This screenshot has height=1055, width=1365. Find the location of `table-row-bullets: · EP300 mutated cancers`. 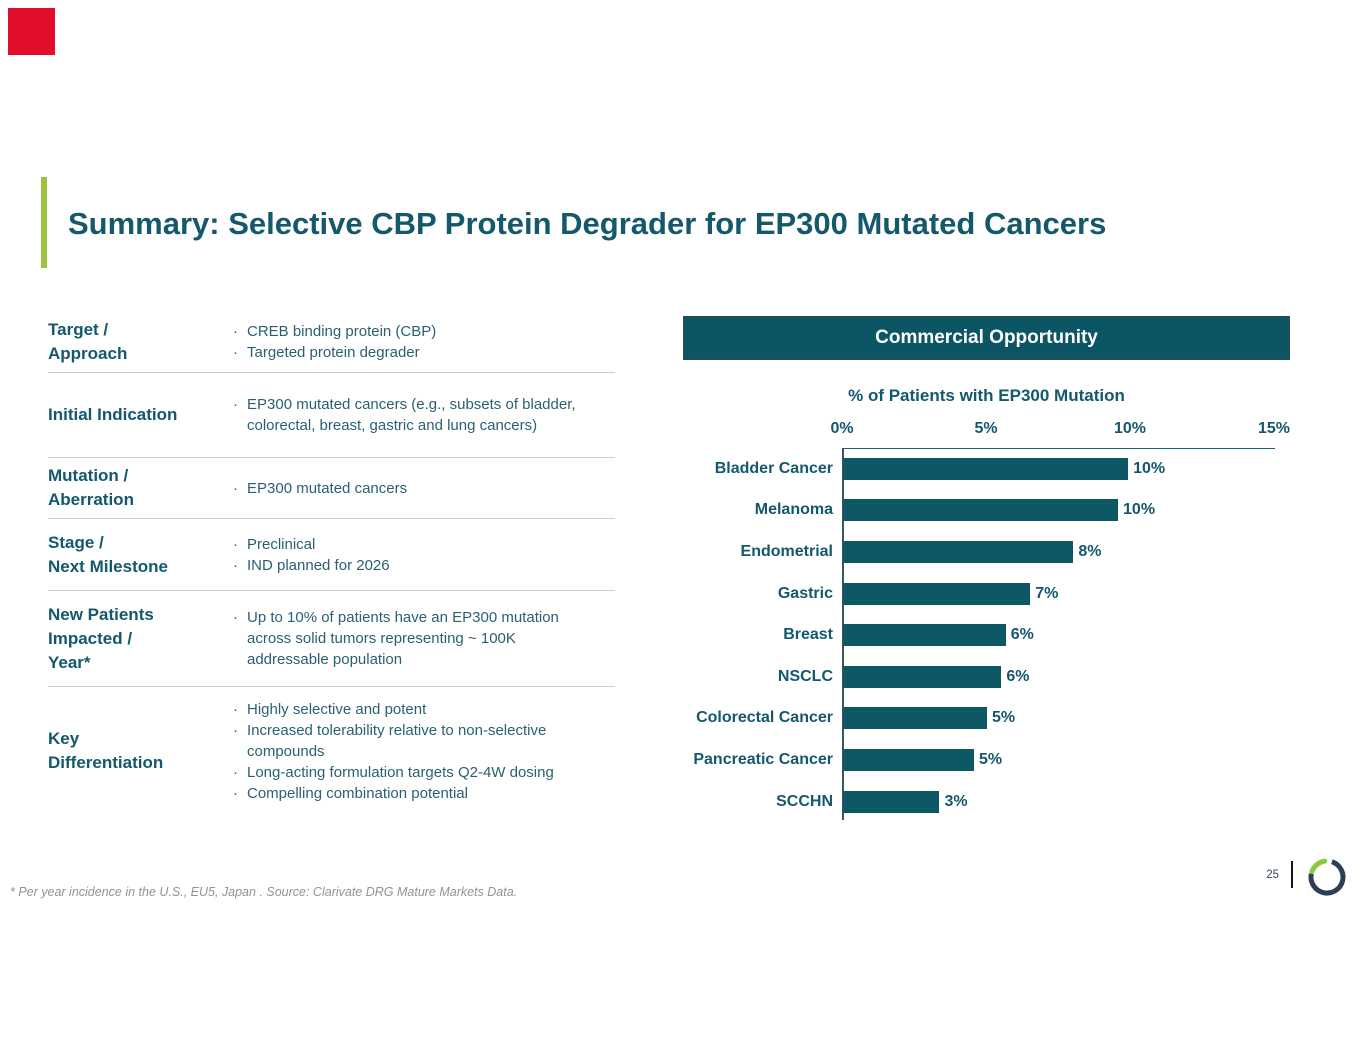

table-row-bullets: · EP300 mutated cancers is located at coordinates (424, 488).